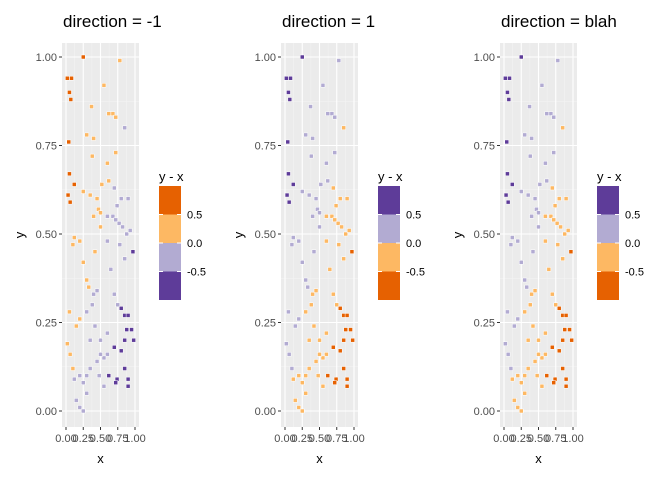  What do you see at coordinates (413, 244) in the screenshot?
I see `legend-label: 0.0` at bounding box center [413, 244].